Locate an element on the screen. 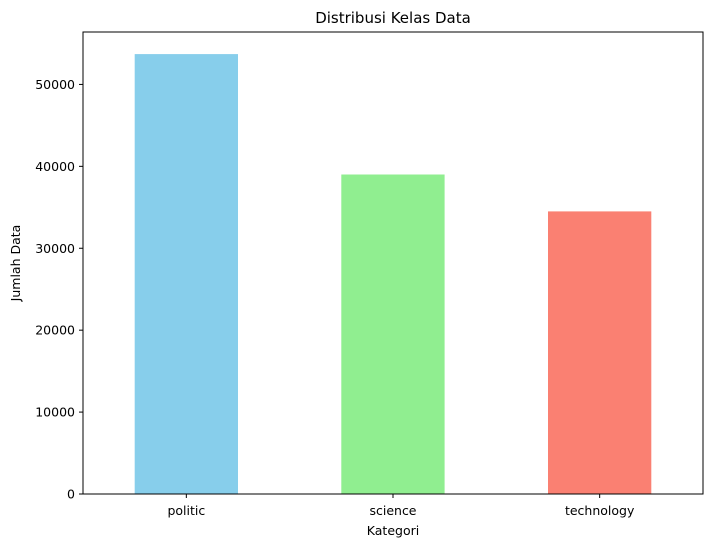 This screenshot has height=547, width=713. bar-science is located at coordinates (393, 334).